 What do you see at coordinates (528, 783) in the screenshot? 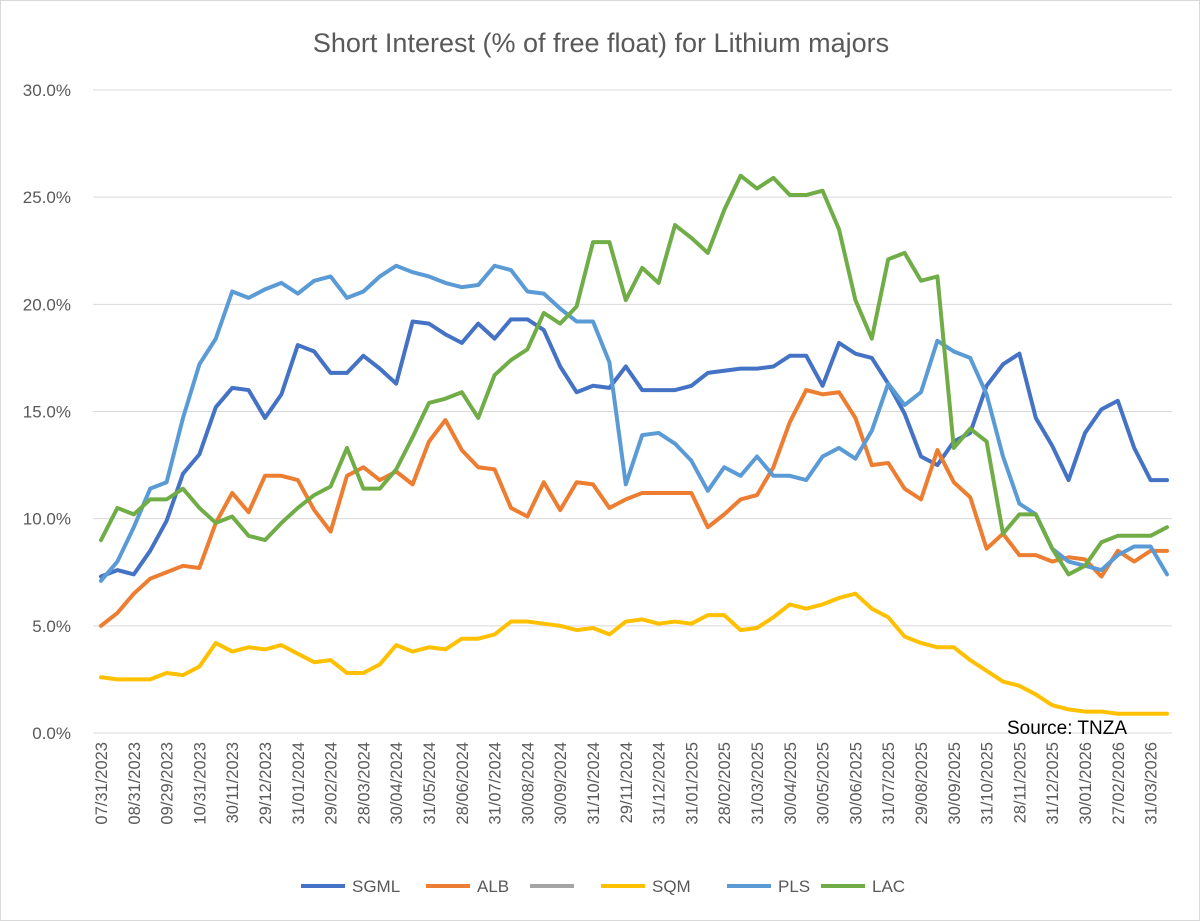
I see `x-tick-label: 30/08/2024` at bounding box center [528, 783].